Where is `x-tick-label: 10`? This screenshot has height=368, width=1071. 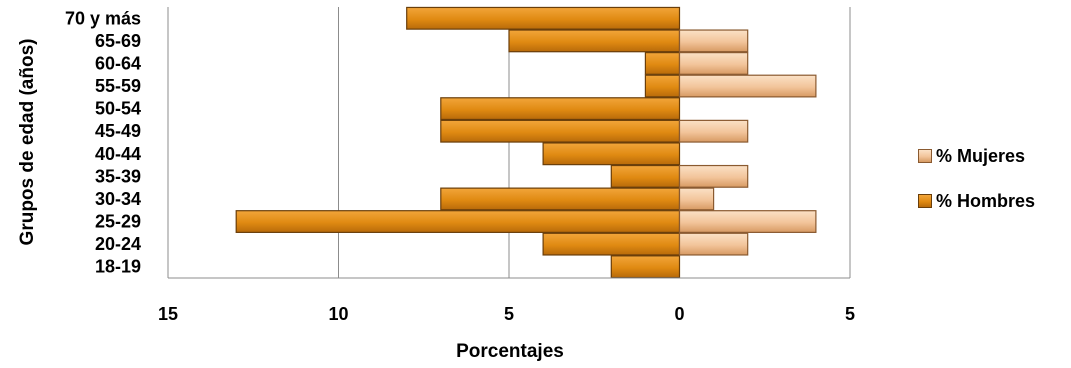 x-tick-label: 10 is located at coordinates (338, 314).